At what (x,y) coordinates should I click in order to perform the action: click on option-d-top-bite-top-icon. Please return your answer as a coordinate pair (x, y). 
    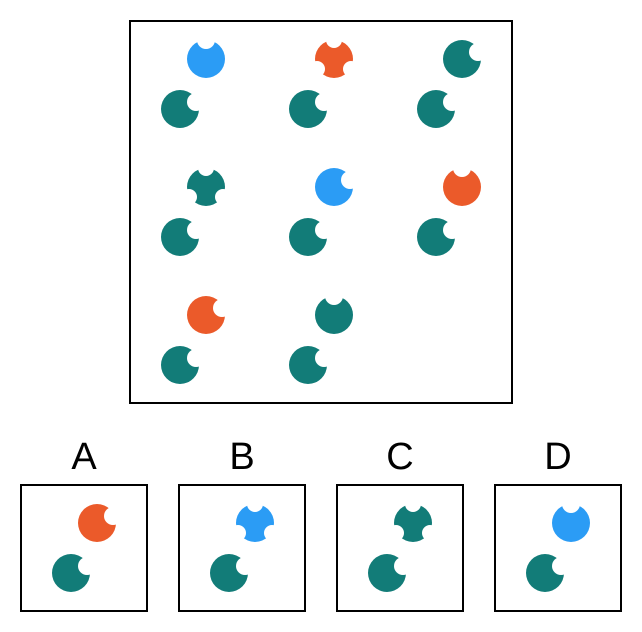
    Looking at the image, I should click on (571, 518).